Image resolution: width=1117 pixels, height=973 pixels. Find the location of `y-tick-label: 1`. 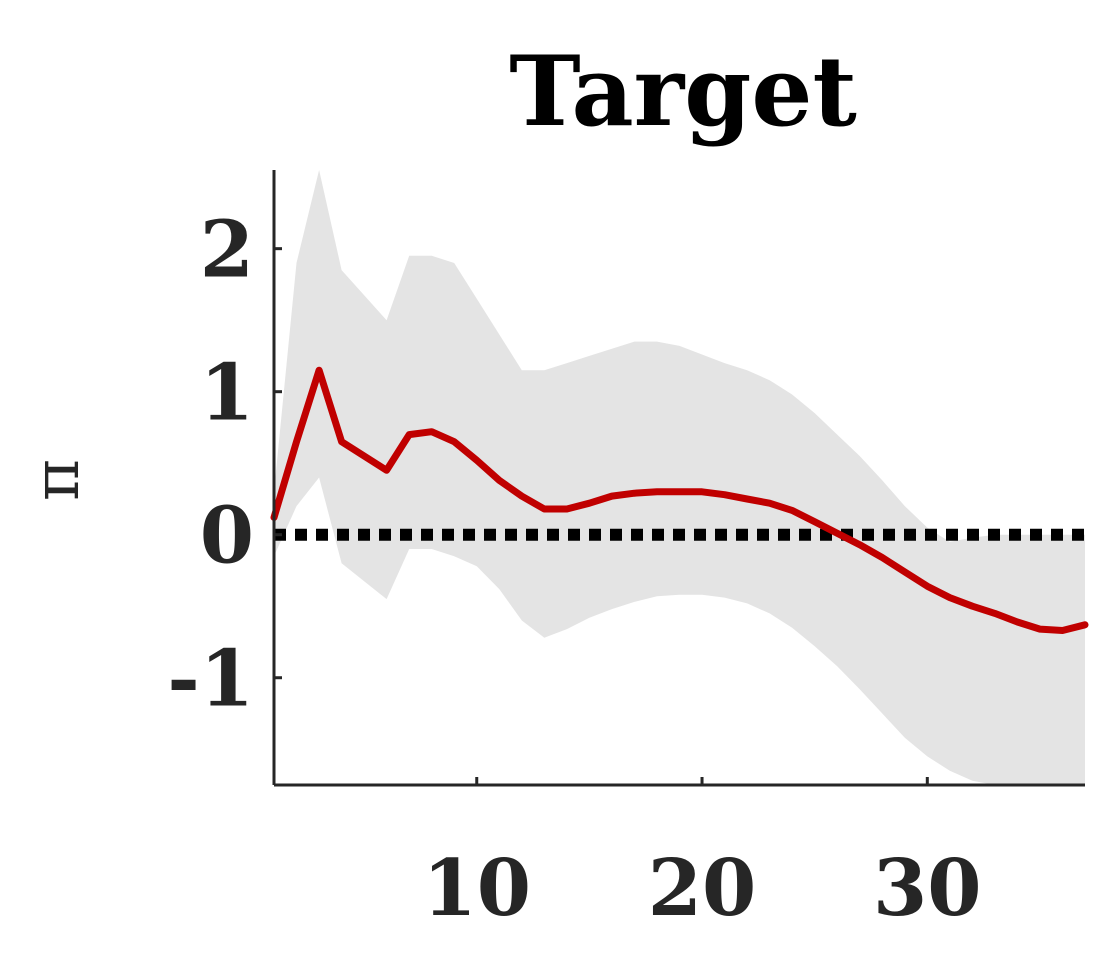

y-tick-label: 1 is located at coordinates (227, 393).